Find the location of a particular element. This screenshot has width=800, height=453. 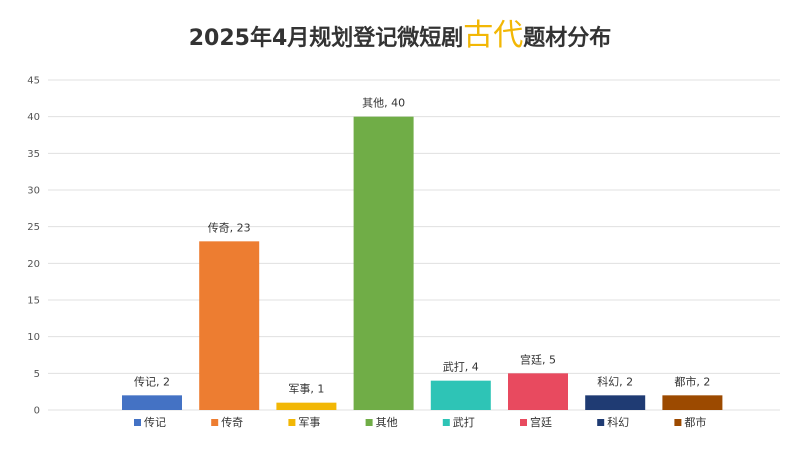

bar-都市 is located at coordinates (692, 402).